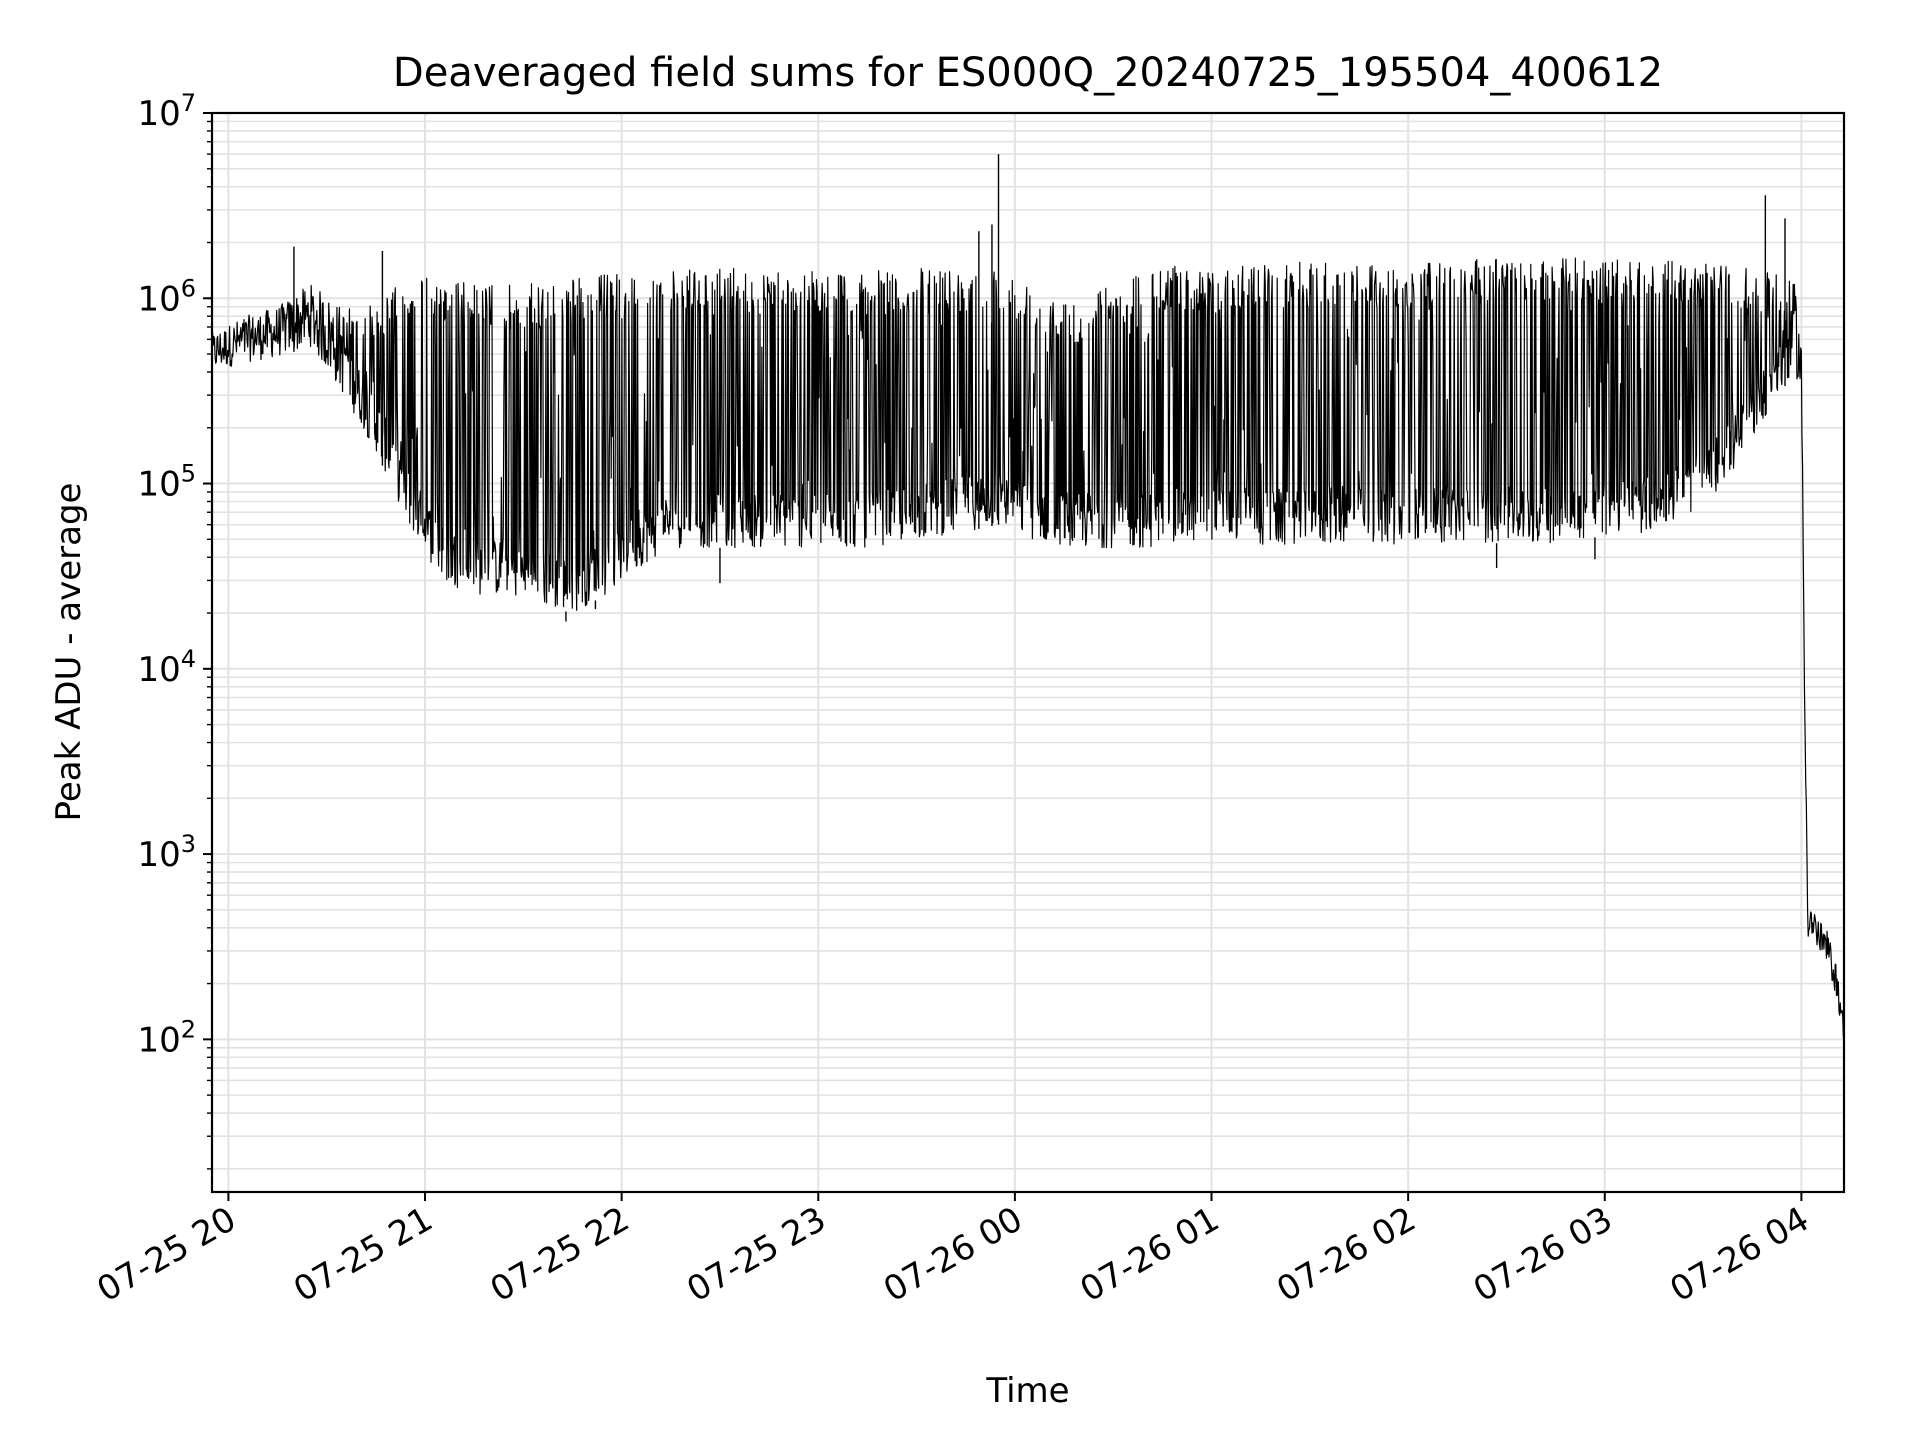  What do you see at coordinates (1027, 1391) in the screenshot?
I see `x-axis-label: Time` at bounding box center [1027, 1391].